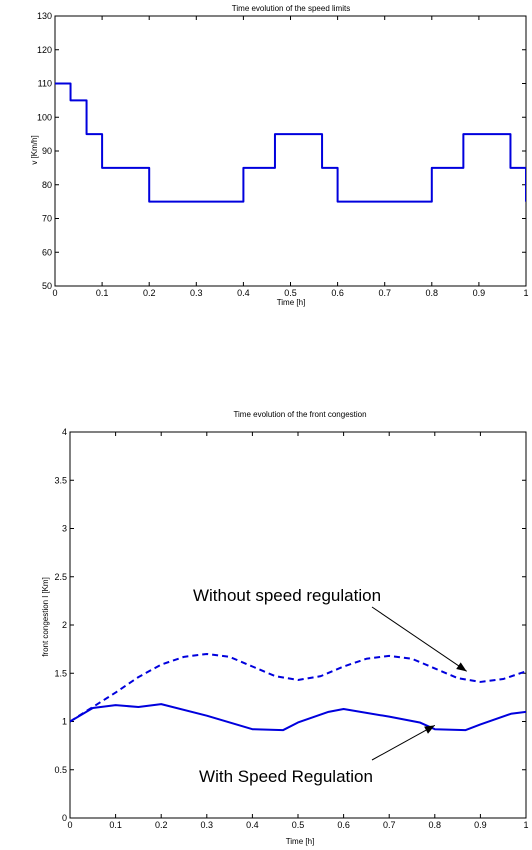 Image resolution: width=532 pixels, height=850 pixels. What do you see at coordinates (299, 414) in the screenshot?
I see `chart-title: Time evolution of the front congestion` at bounding box center [299, 414].